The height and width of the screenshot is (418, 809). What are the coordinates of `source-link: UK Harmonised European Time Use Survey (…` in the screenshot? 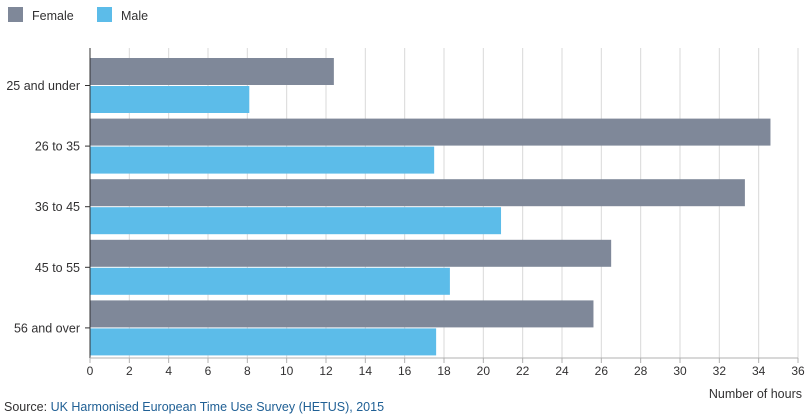 It's located at (217, 407).